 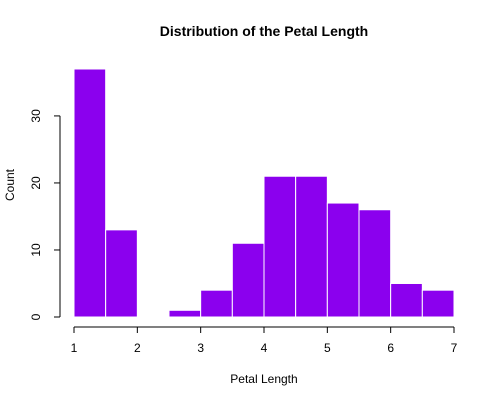 What do you see at coordinates (36, 183) in the screenshot?
I see `y-tick-label: 20` at bounding box center [36, 183].